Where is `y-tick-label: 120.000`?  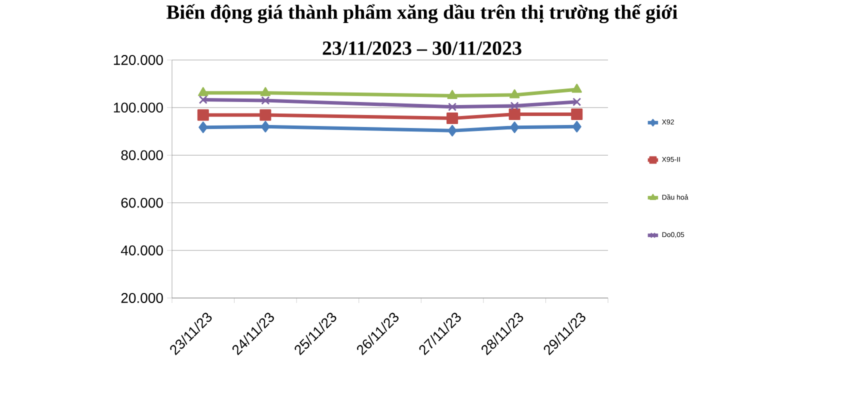 y-tick-label: 120.000 is located at coordinates (138, 60).